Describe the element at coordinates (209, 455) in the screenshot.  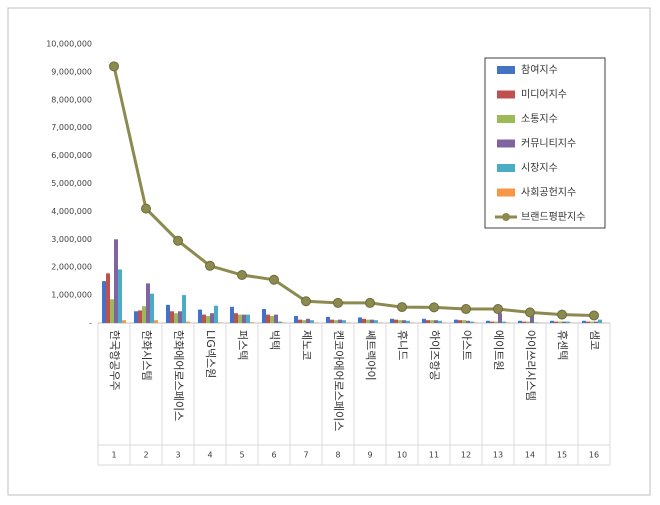
I see `category-number: 4` at that location.